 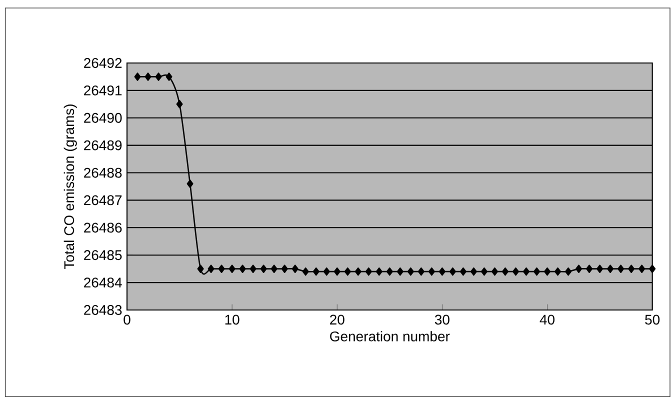 What do you see at coordinates (103, 310) in the screenshot?
I see `y-tick-label: 26483` at bounding box center [103, 310].